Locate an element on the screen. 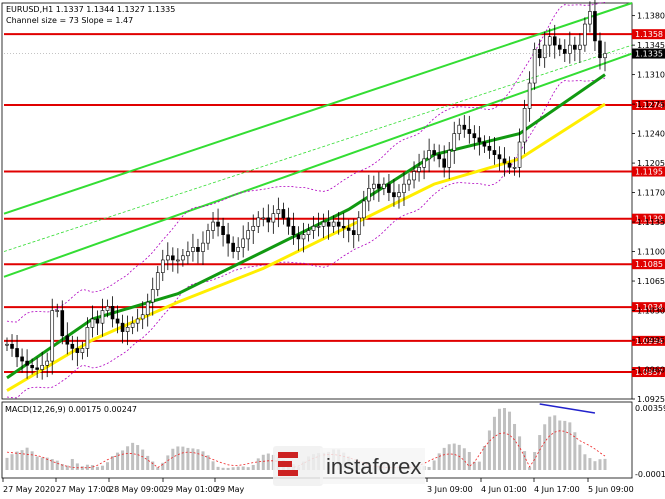 This screenshot has width=665, height=499. price-tick-label: 1.0995 is located at coordinates (651, 340).